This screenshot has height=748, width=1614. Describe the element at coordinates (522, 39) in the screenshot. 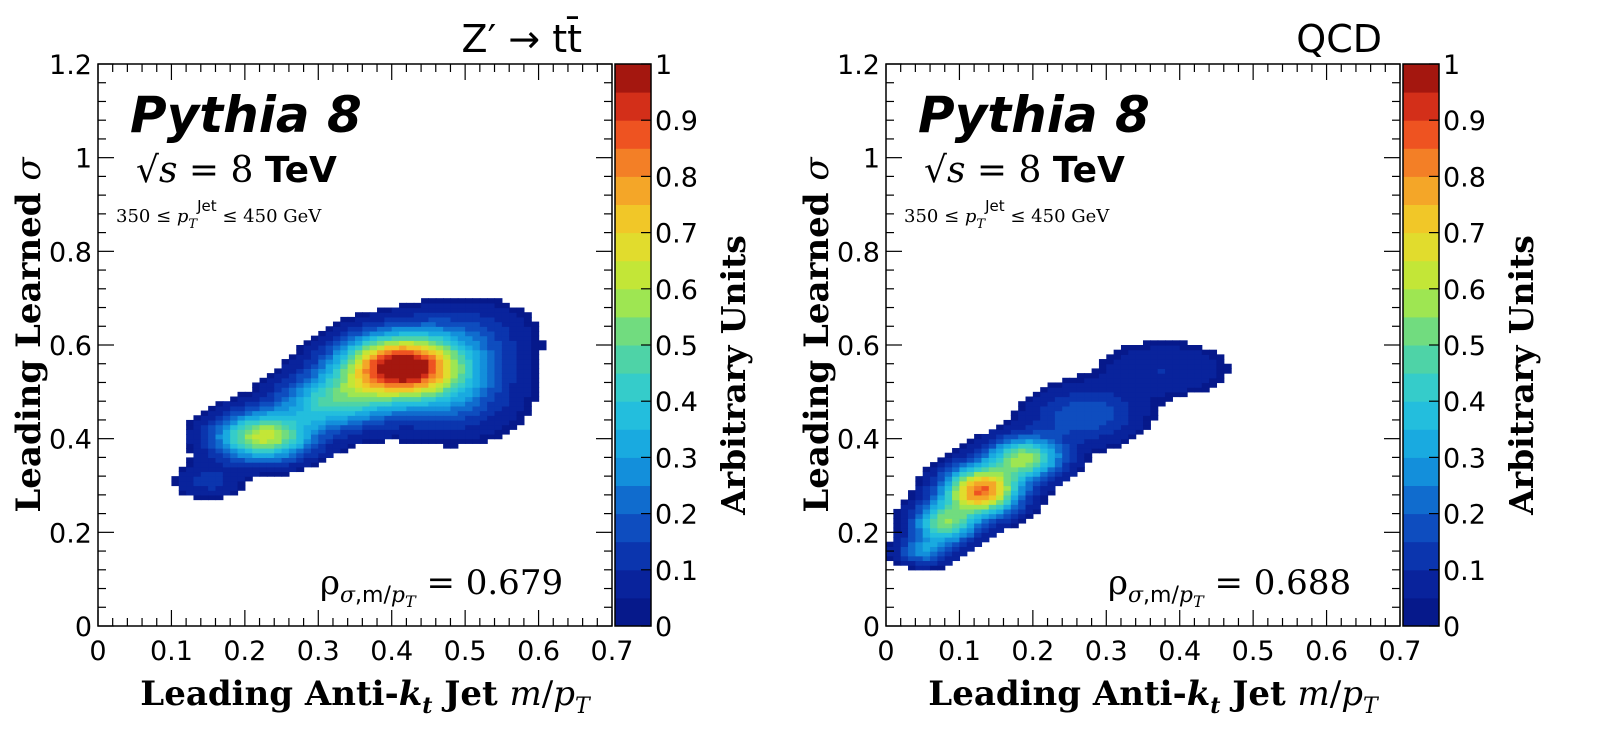

I see `chart-title: Z′ → tt̄` at that location.